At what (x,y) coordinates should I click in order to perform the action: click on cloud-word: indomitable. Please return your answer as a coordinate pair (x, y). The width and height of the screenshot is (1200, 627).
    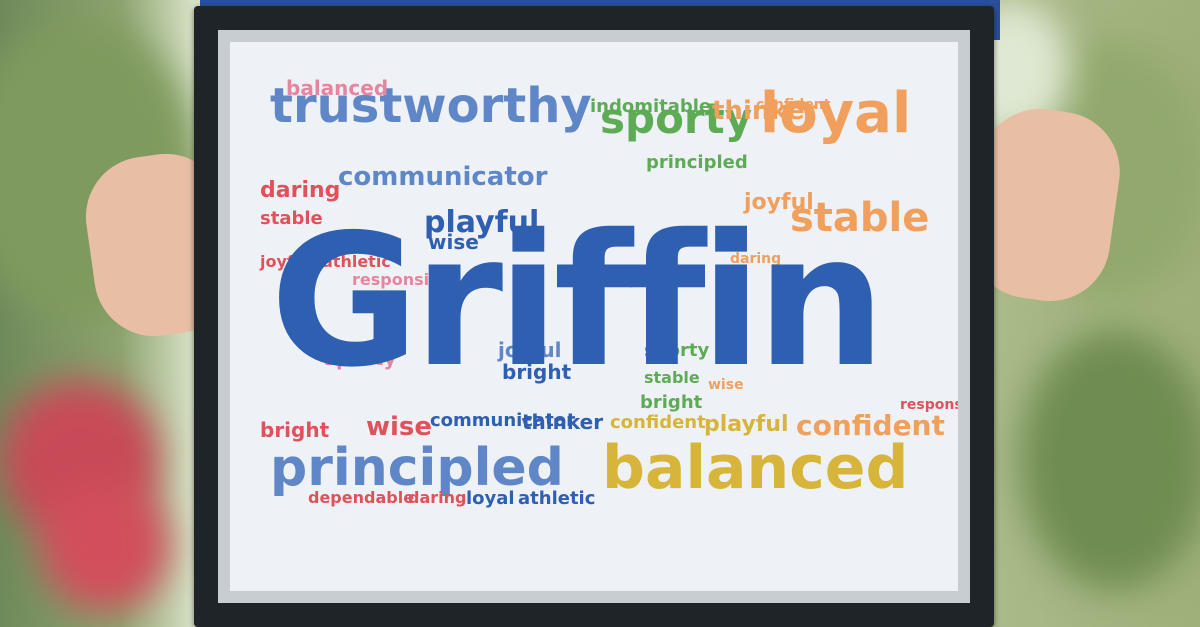
    Looking at the image, I should click on (651, 106).